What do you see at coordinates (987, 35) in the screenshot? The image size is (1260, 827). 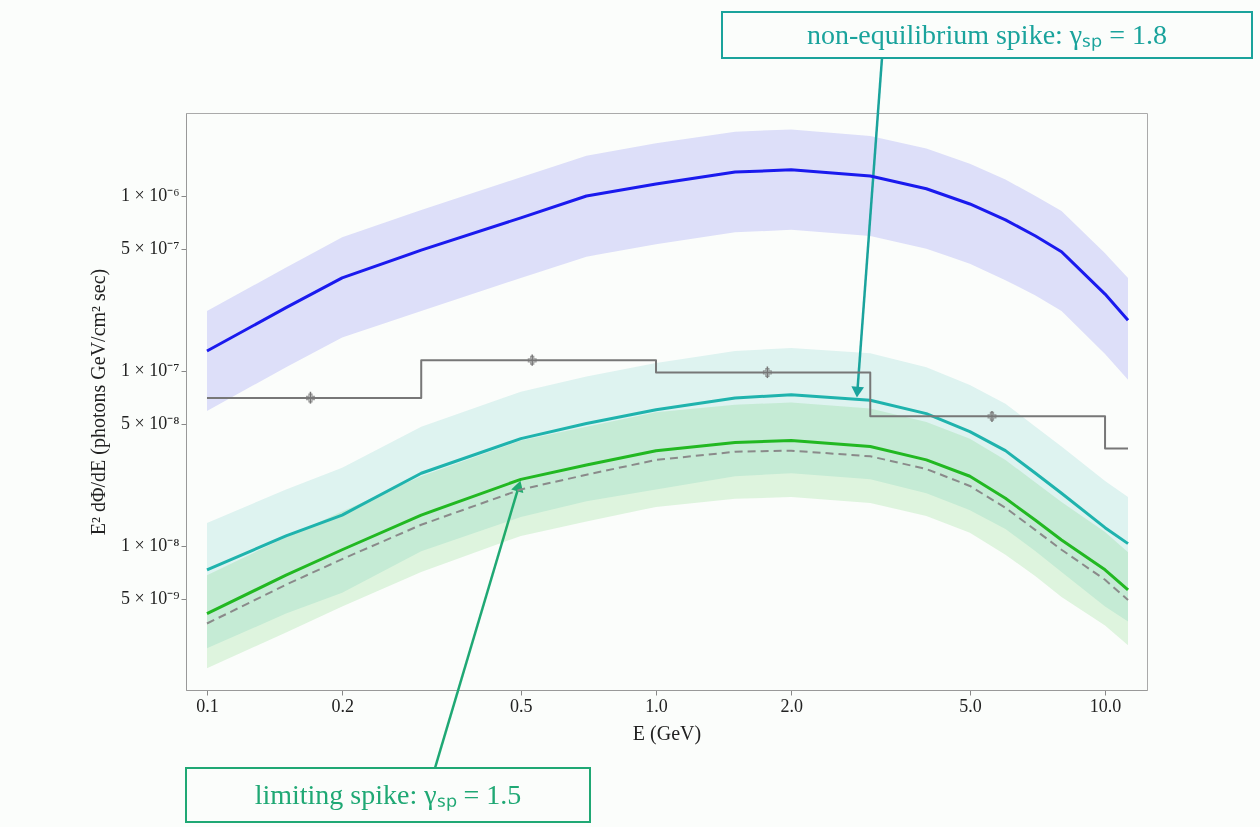 I see `annotation: non-equilibrium spike: γₛₚ = 1.8` at bounding box center [987, 35].